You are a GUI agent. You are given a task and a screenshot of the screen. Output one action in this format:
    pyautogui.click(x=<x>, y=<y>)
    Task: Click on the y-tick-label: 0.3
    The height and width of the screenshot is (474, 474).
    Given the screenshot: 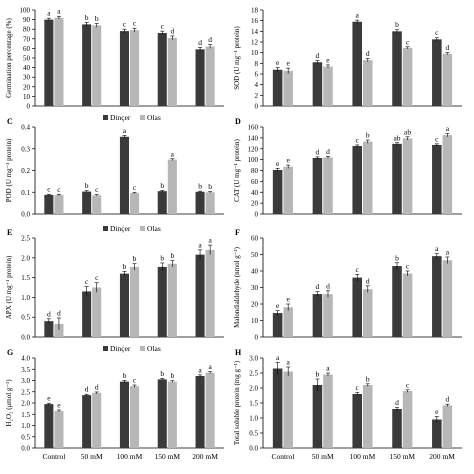 What is the action you would take?
    pyautogui.click(x=25, y=149)
    